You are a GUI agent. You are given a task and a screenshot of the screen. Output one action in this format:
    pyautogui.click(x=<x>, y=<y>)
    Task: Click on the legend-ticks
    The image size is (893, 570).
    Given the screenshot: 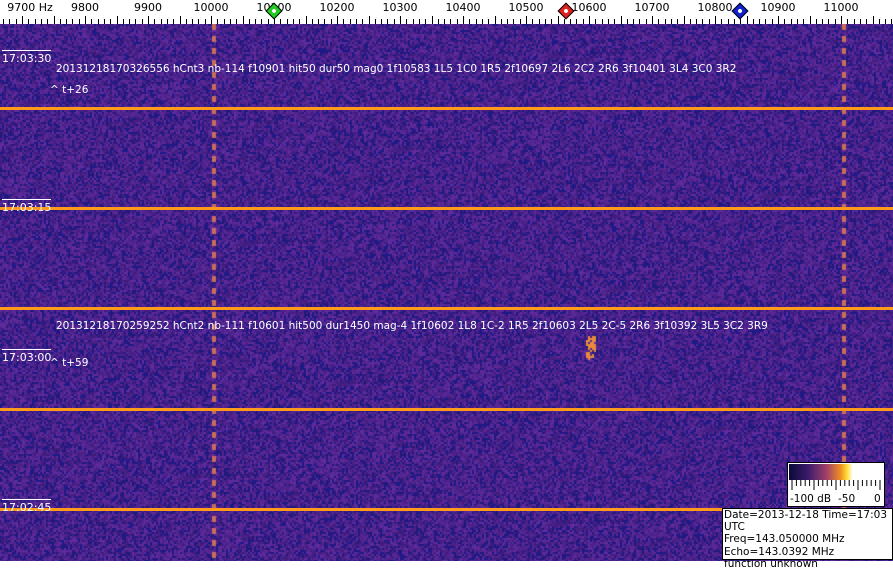 What is the action you would take?
    pyautogui.click(x=836, y=485)
    